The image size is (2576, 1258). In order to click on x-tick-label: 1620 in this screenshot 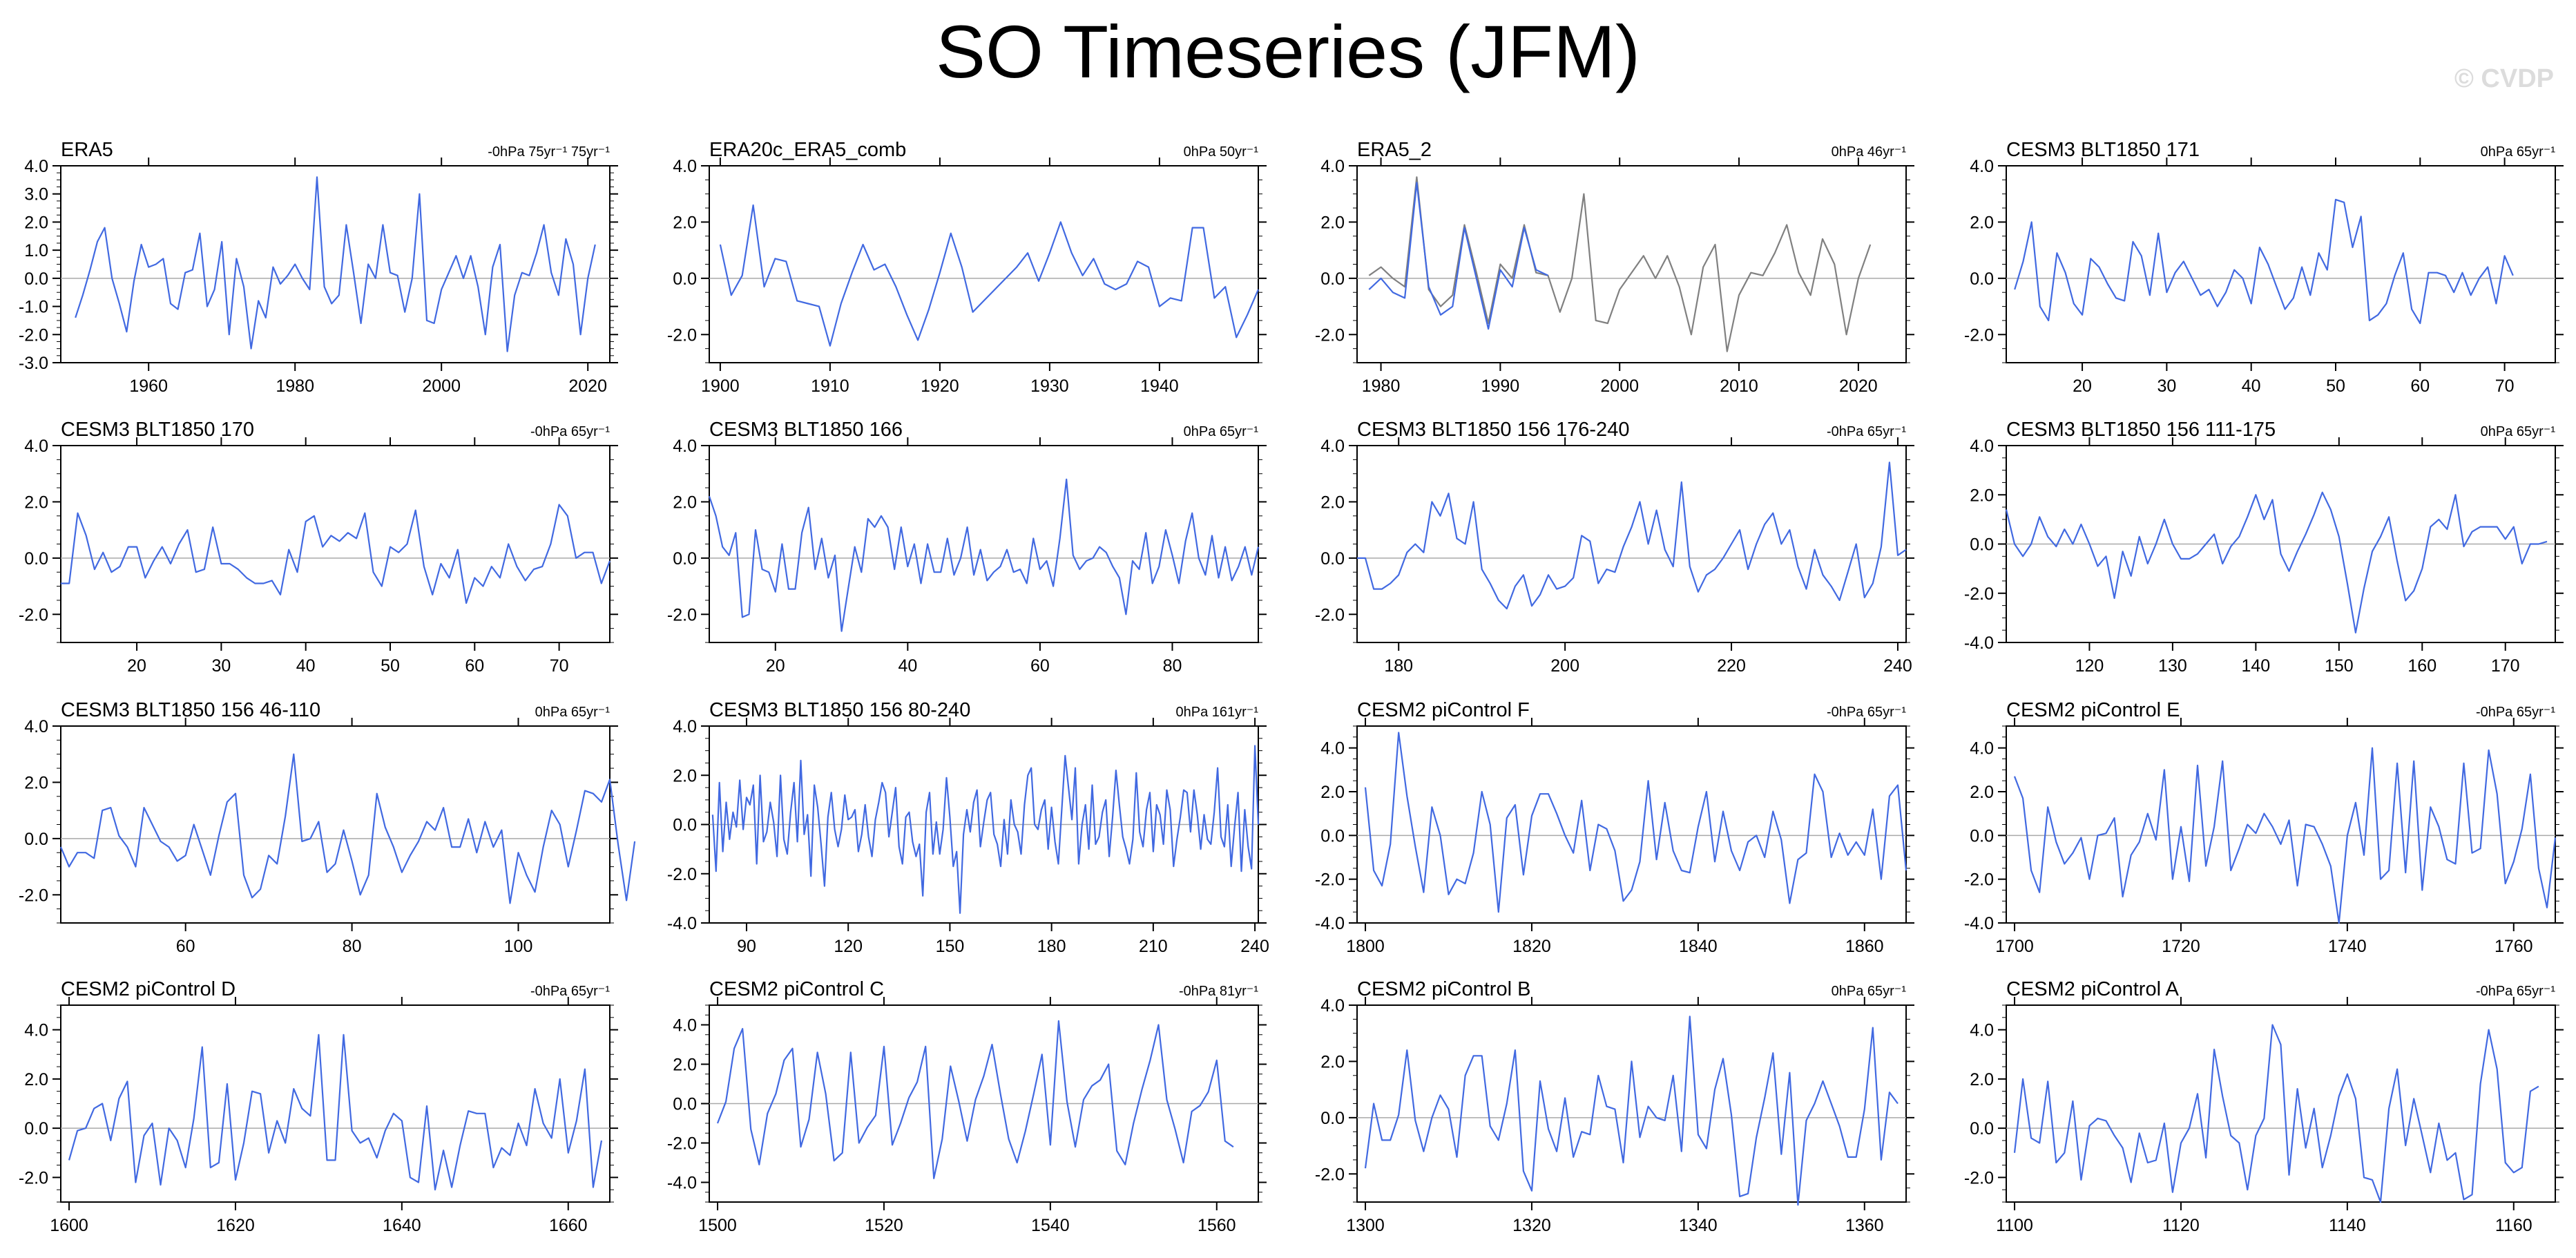, I will do `click(235, 1225)`.